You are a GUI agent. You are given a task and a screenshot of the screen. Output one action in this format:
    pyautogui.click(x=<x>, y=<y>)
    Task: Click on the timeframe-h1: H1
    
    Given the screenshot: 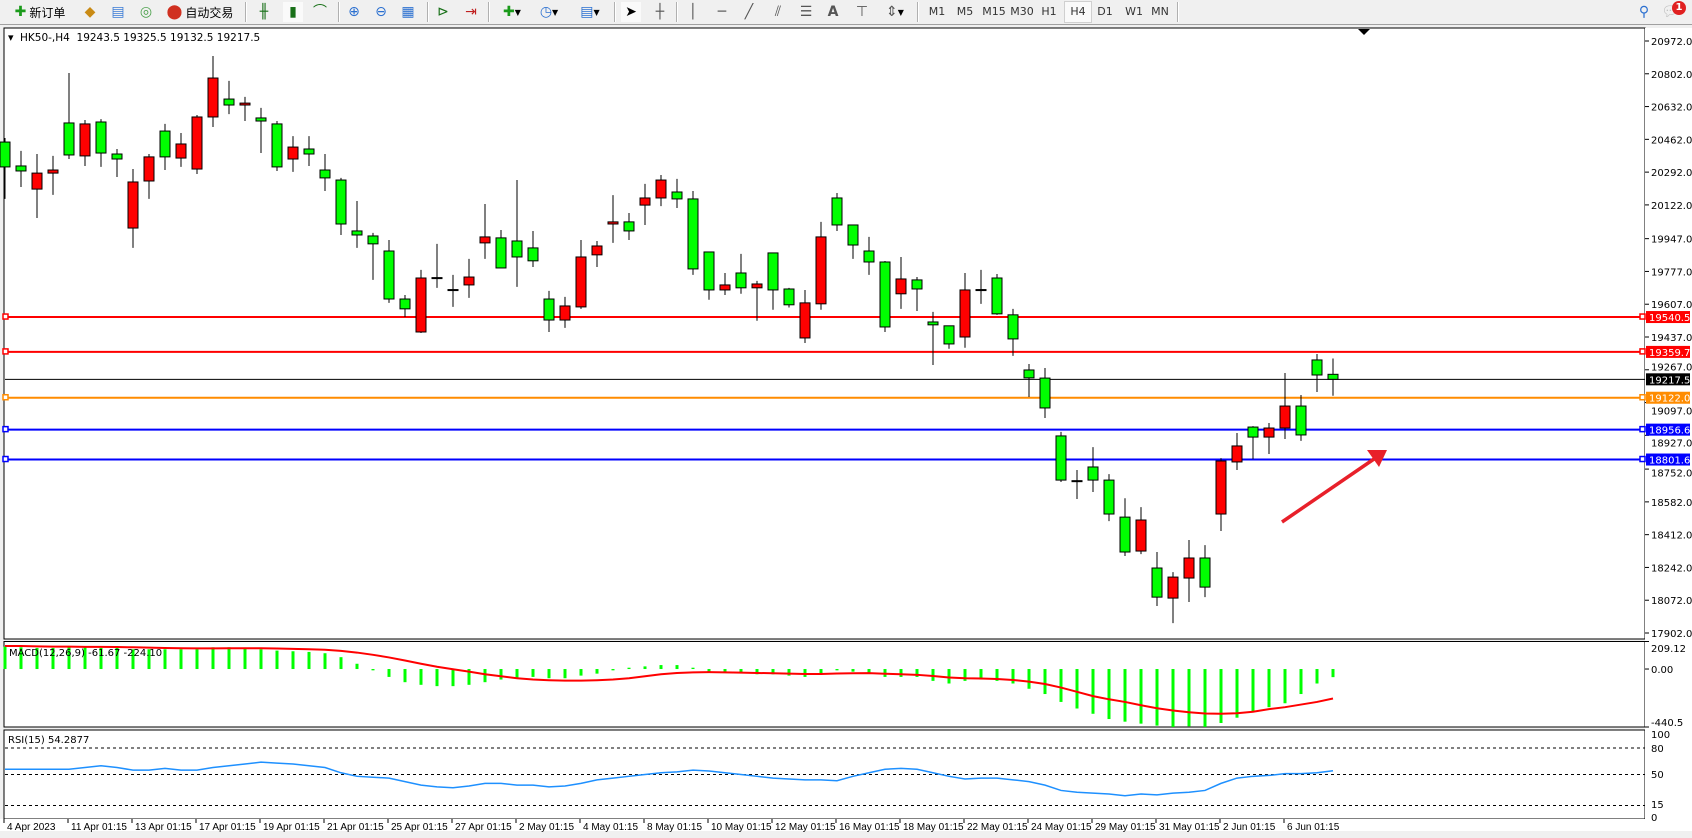 What is the action you would take?
    pyautogui.click(x=1049, y=11)
    